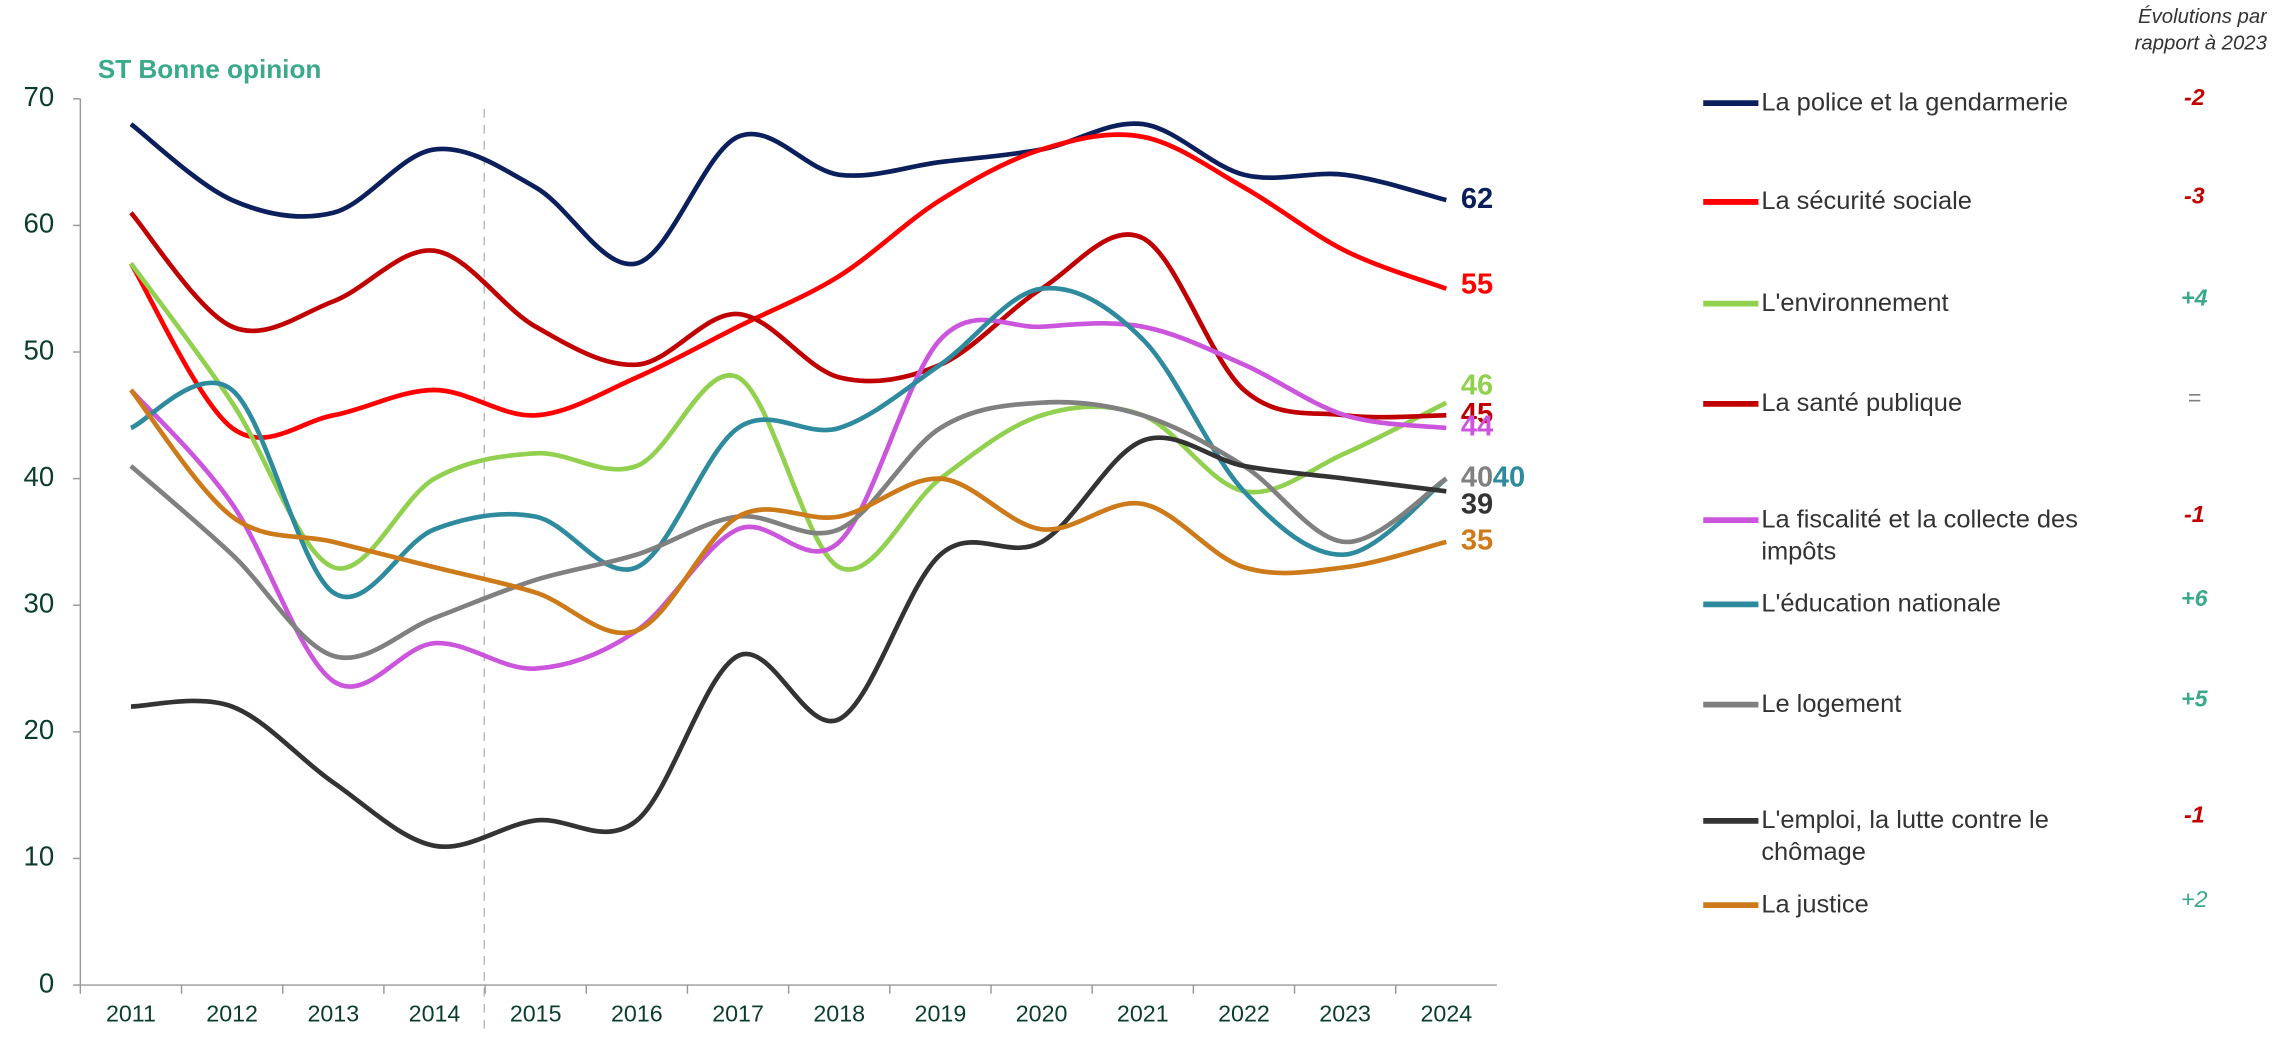  I want to click on x-tick-label: 2017, so click(738, 1014).